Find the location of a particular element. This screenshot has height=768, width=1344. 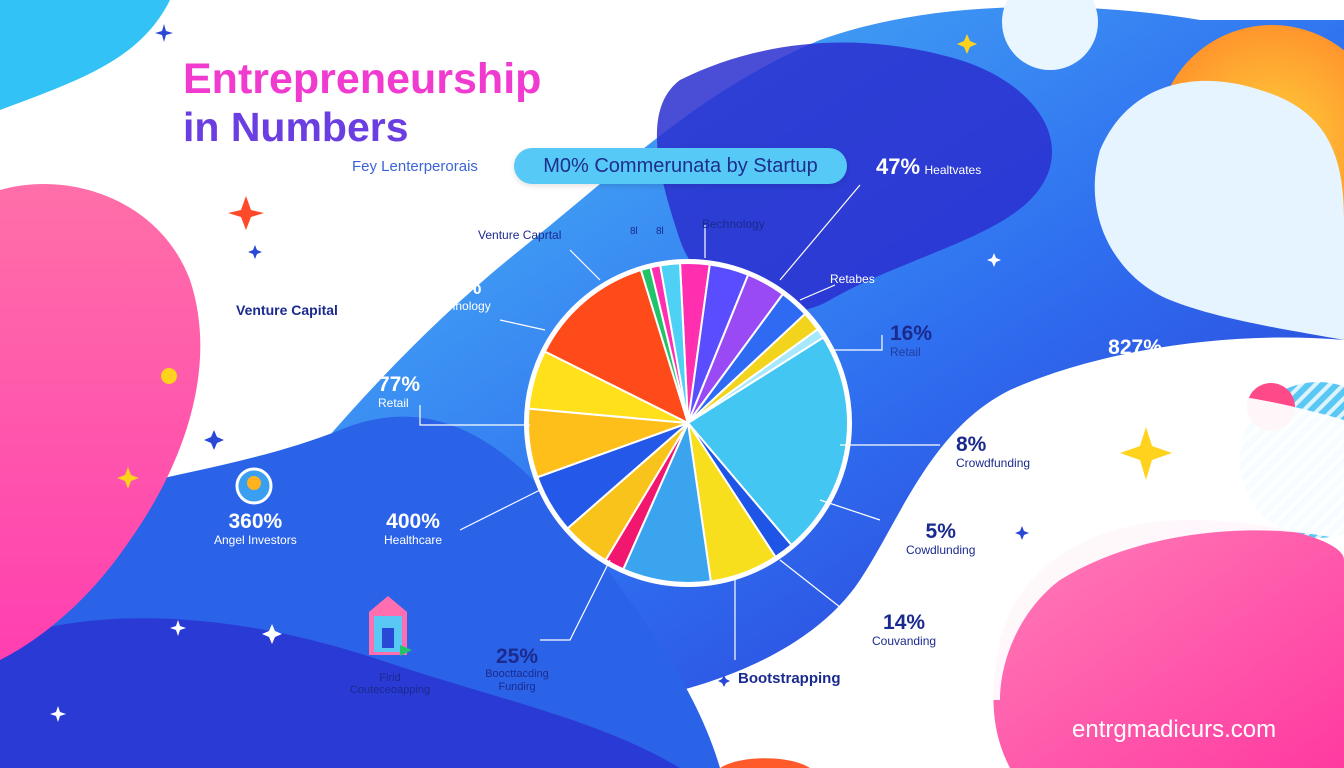

label-i: Bootstrapping is located at coordinates (789, 678).